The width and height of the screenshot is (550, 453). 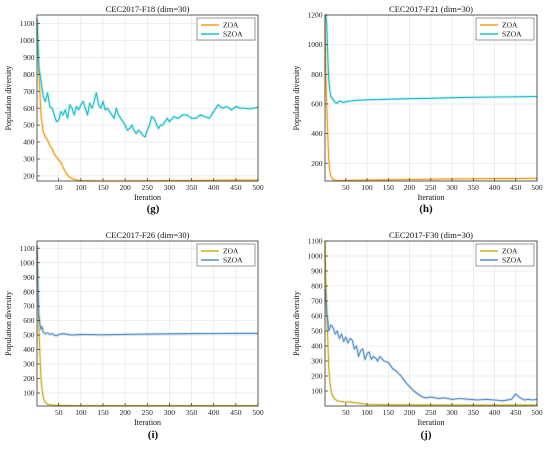 What do you see at coordinates (431, 9) in the screenshot?
I see `chart-title: CEC2017-F21 (dim=30)` at bounding box center [431, 9].